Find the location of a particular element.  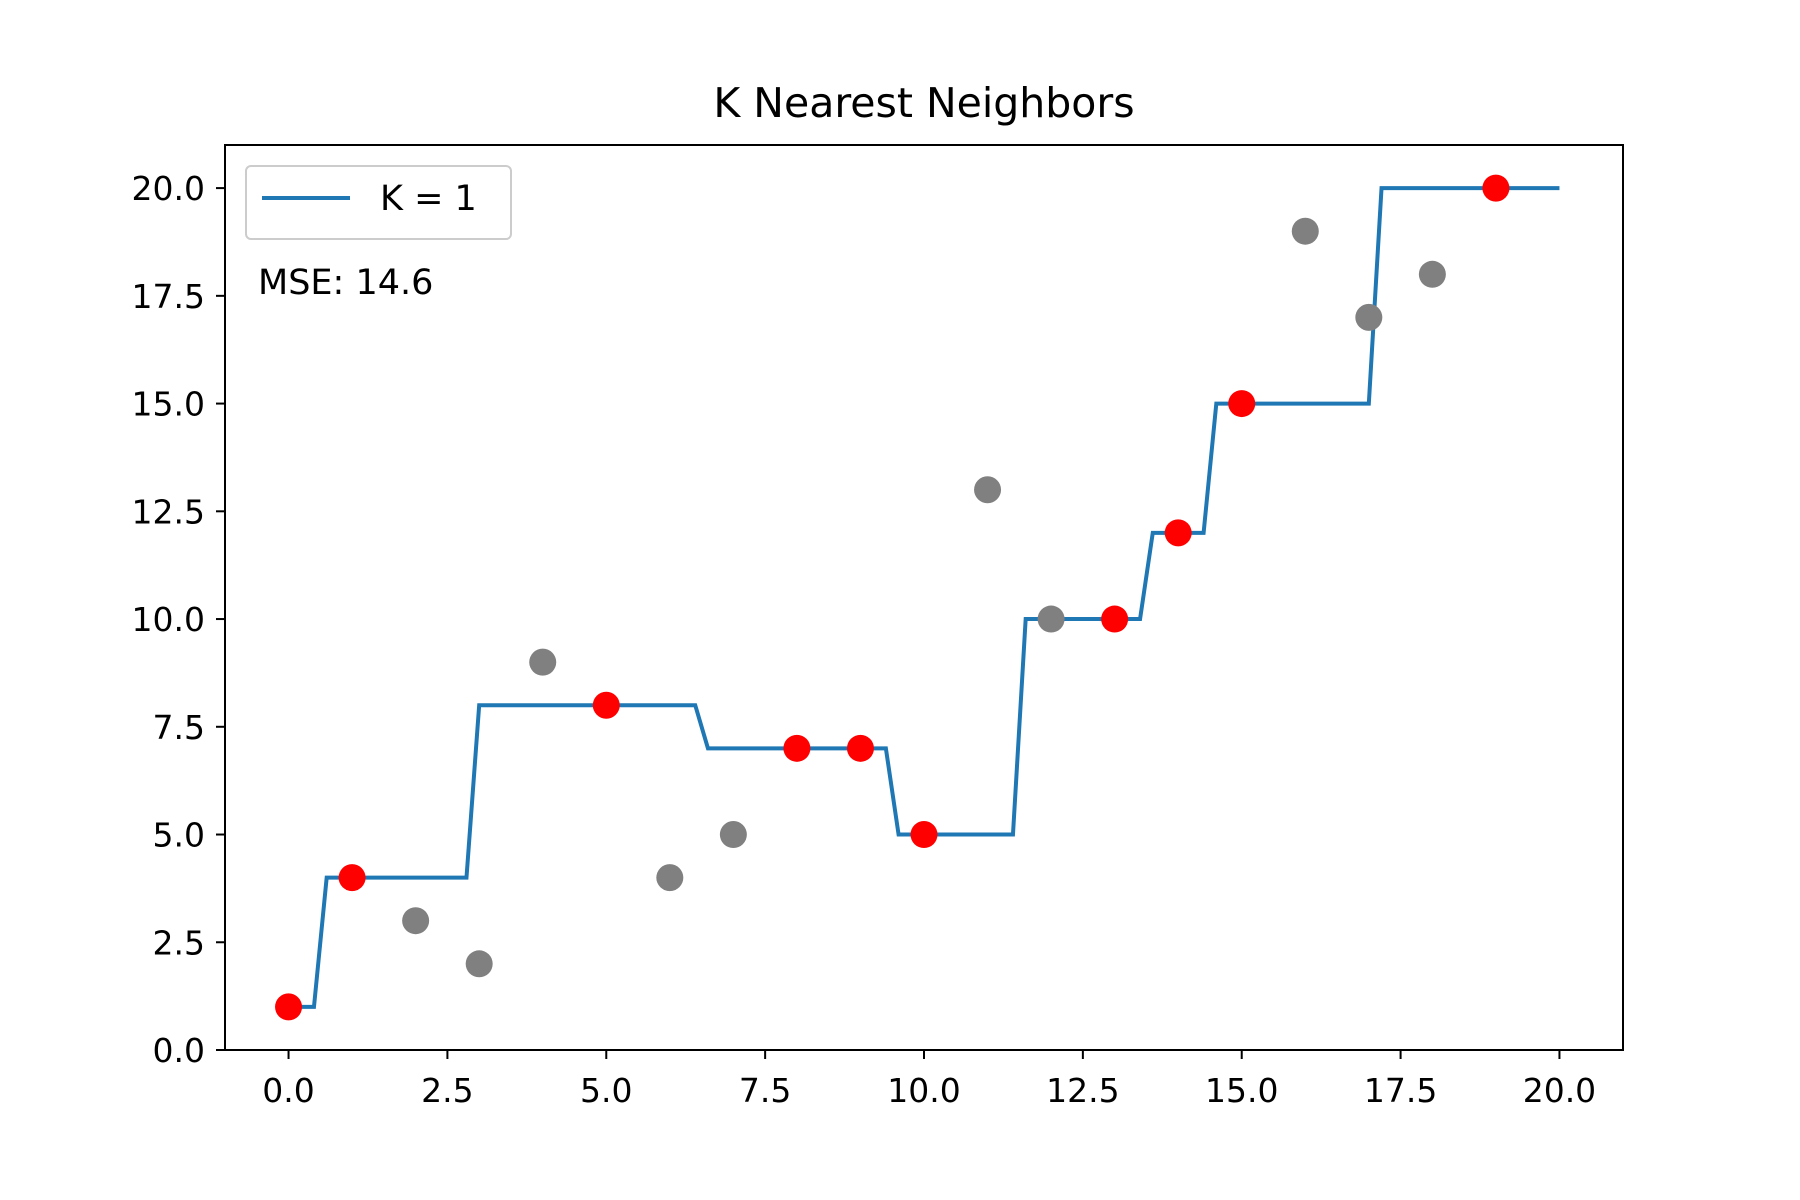

y-tick-label: 5.0 is located at coordinates (179, 835).